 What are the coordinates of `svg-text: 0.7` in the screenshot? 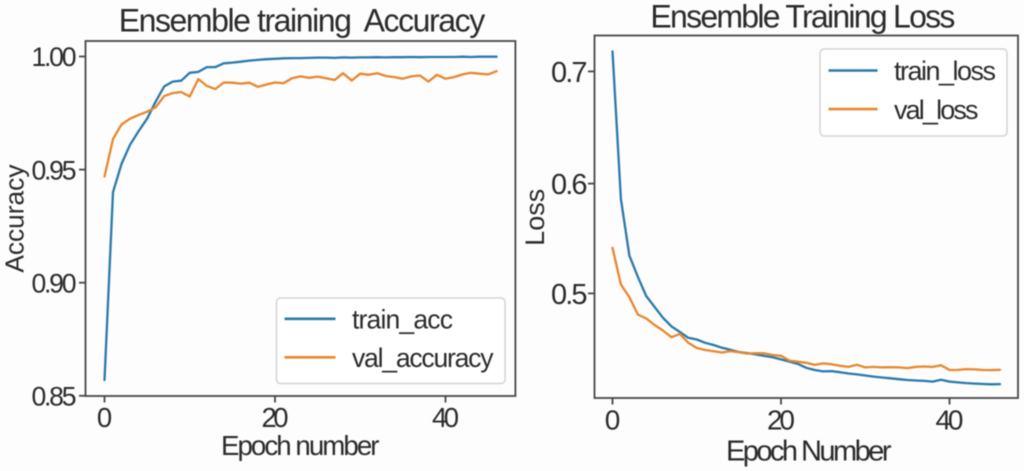 It's located at (569, 73).